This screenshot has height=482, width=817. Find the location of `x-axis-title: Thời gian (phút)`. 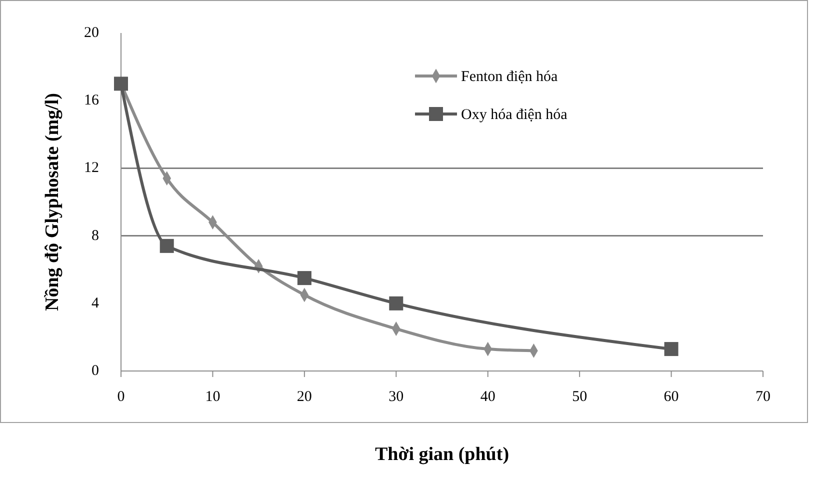

x-axis-title: Thời gian (phút) is located at coordinates (442, 454).